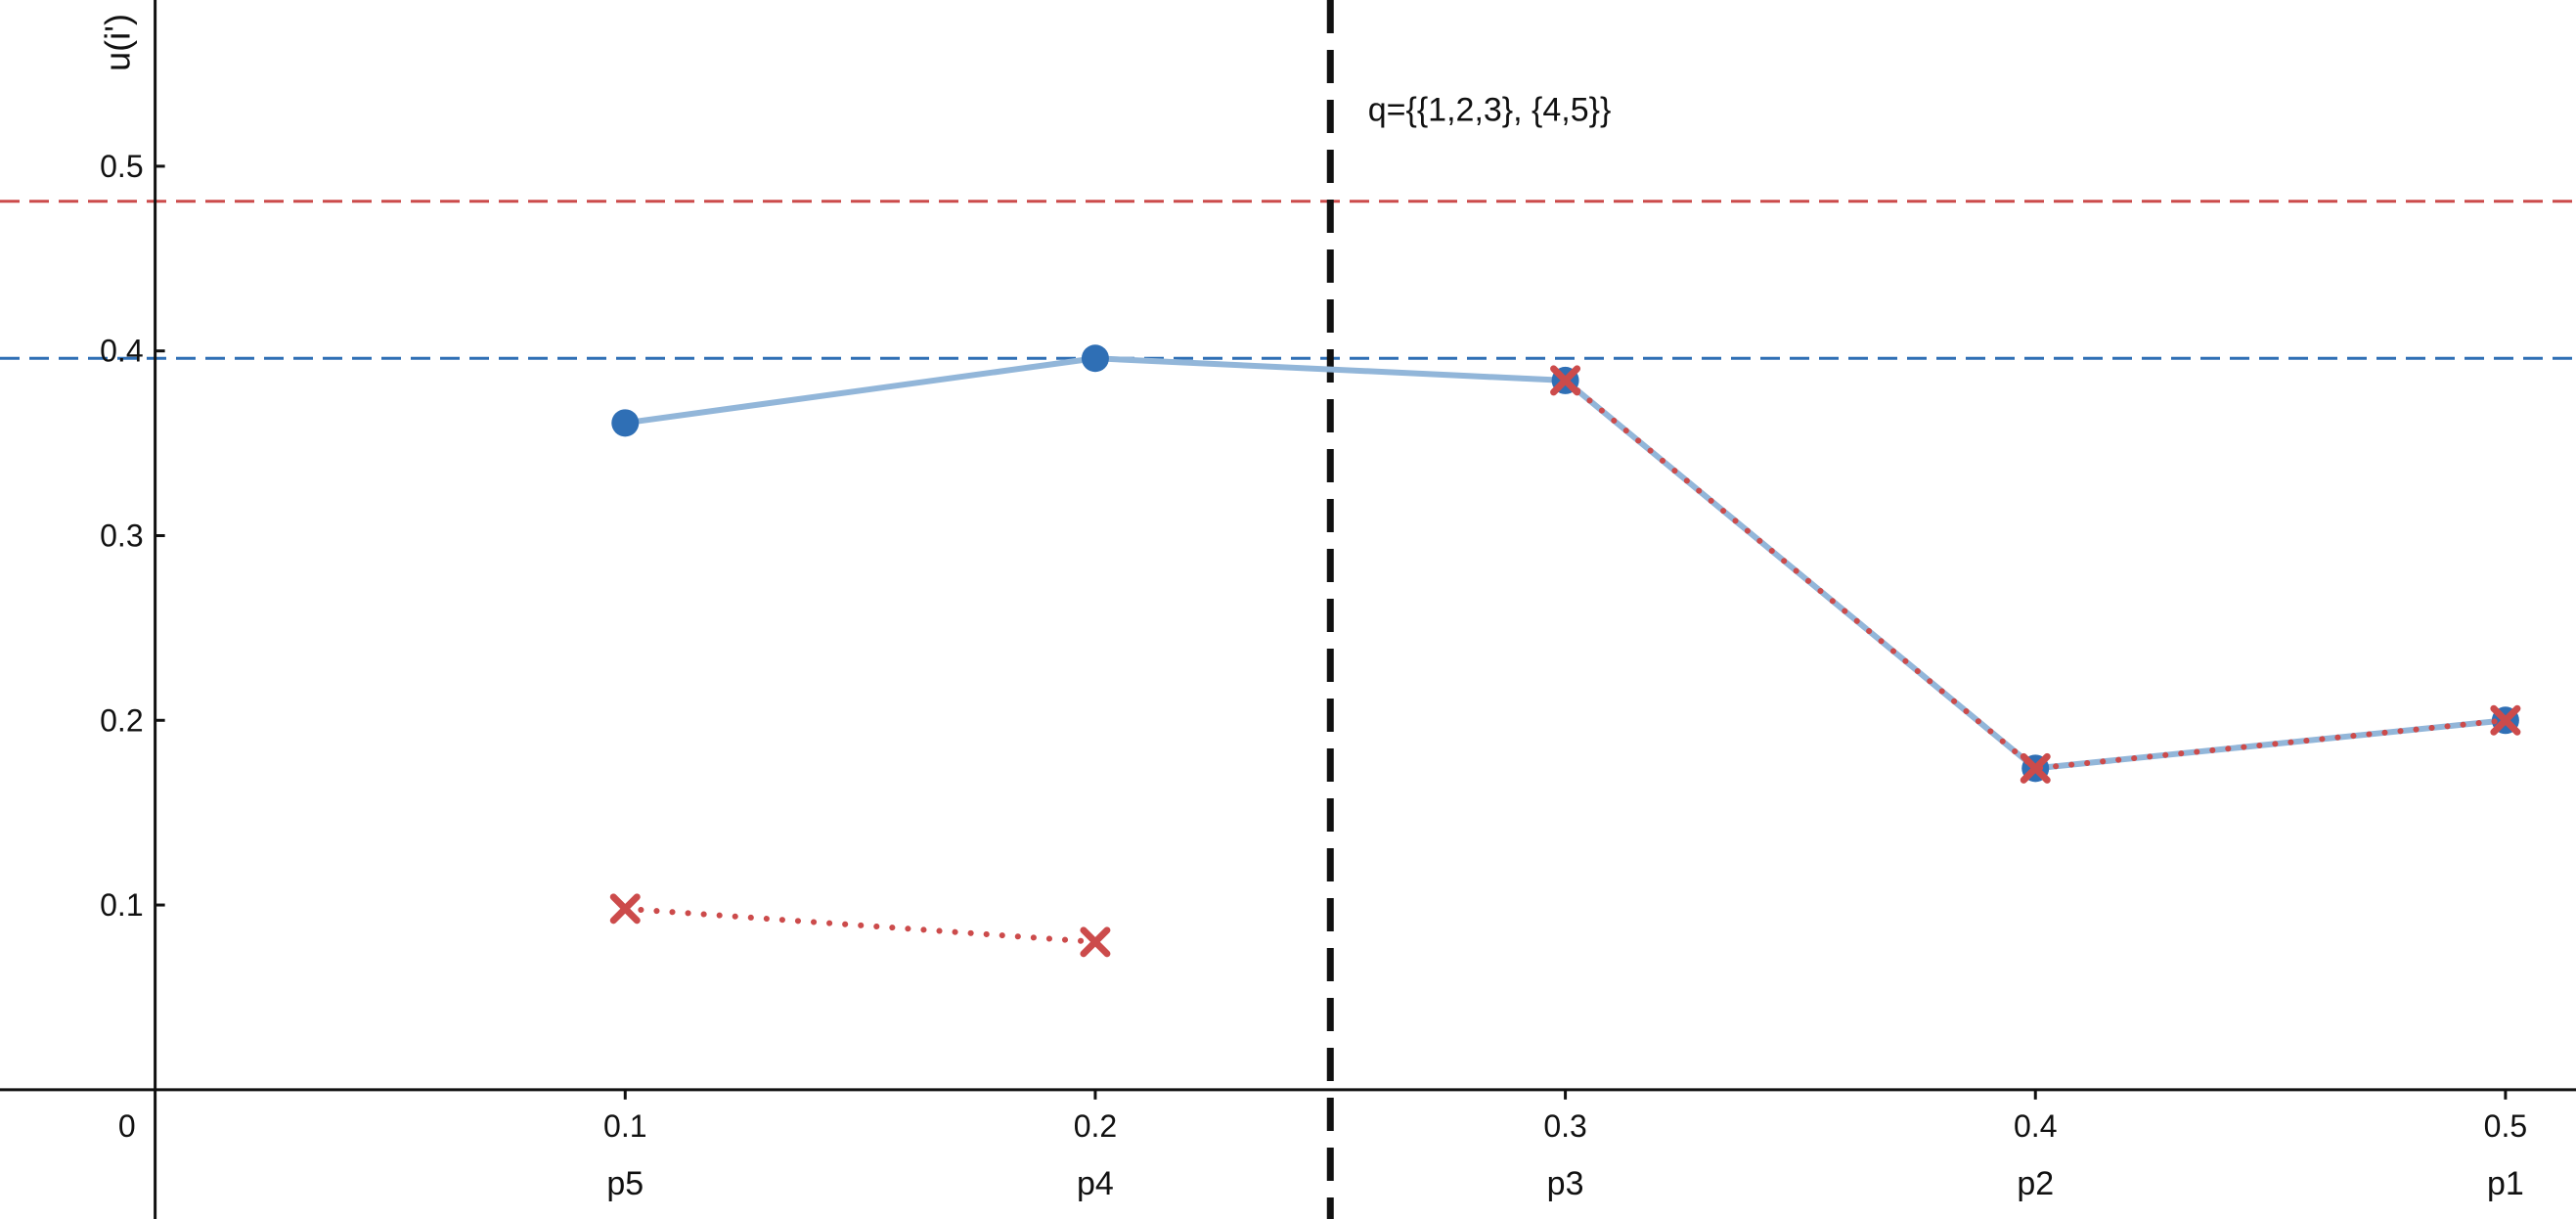  What do you see at coordinates (127, 1126) in the screenshot?
I see `x-tick-label: 0` at bounding box center [127, 1126].